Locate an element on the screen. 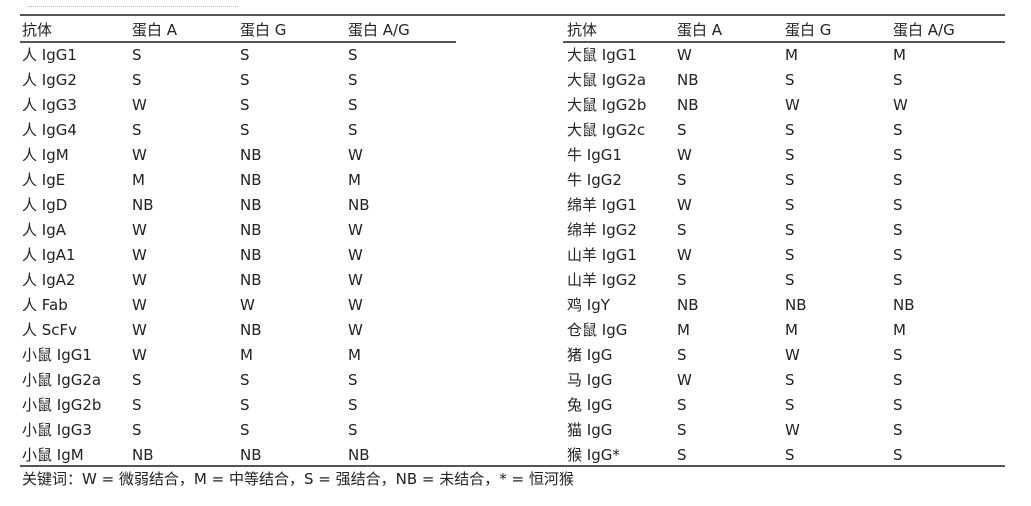 This screenshot has width=1031, height=506. table-row: 马 IgG W S S is located at coordinates (787, 380).